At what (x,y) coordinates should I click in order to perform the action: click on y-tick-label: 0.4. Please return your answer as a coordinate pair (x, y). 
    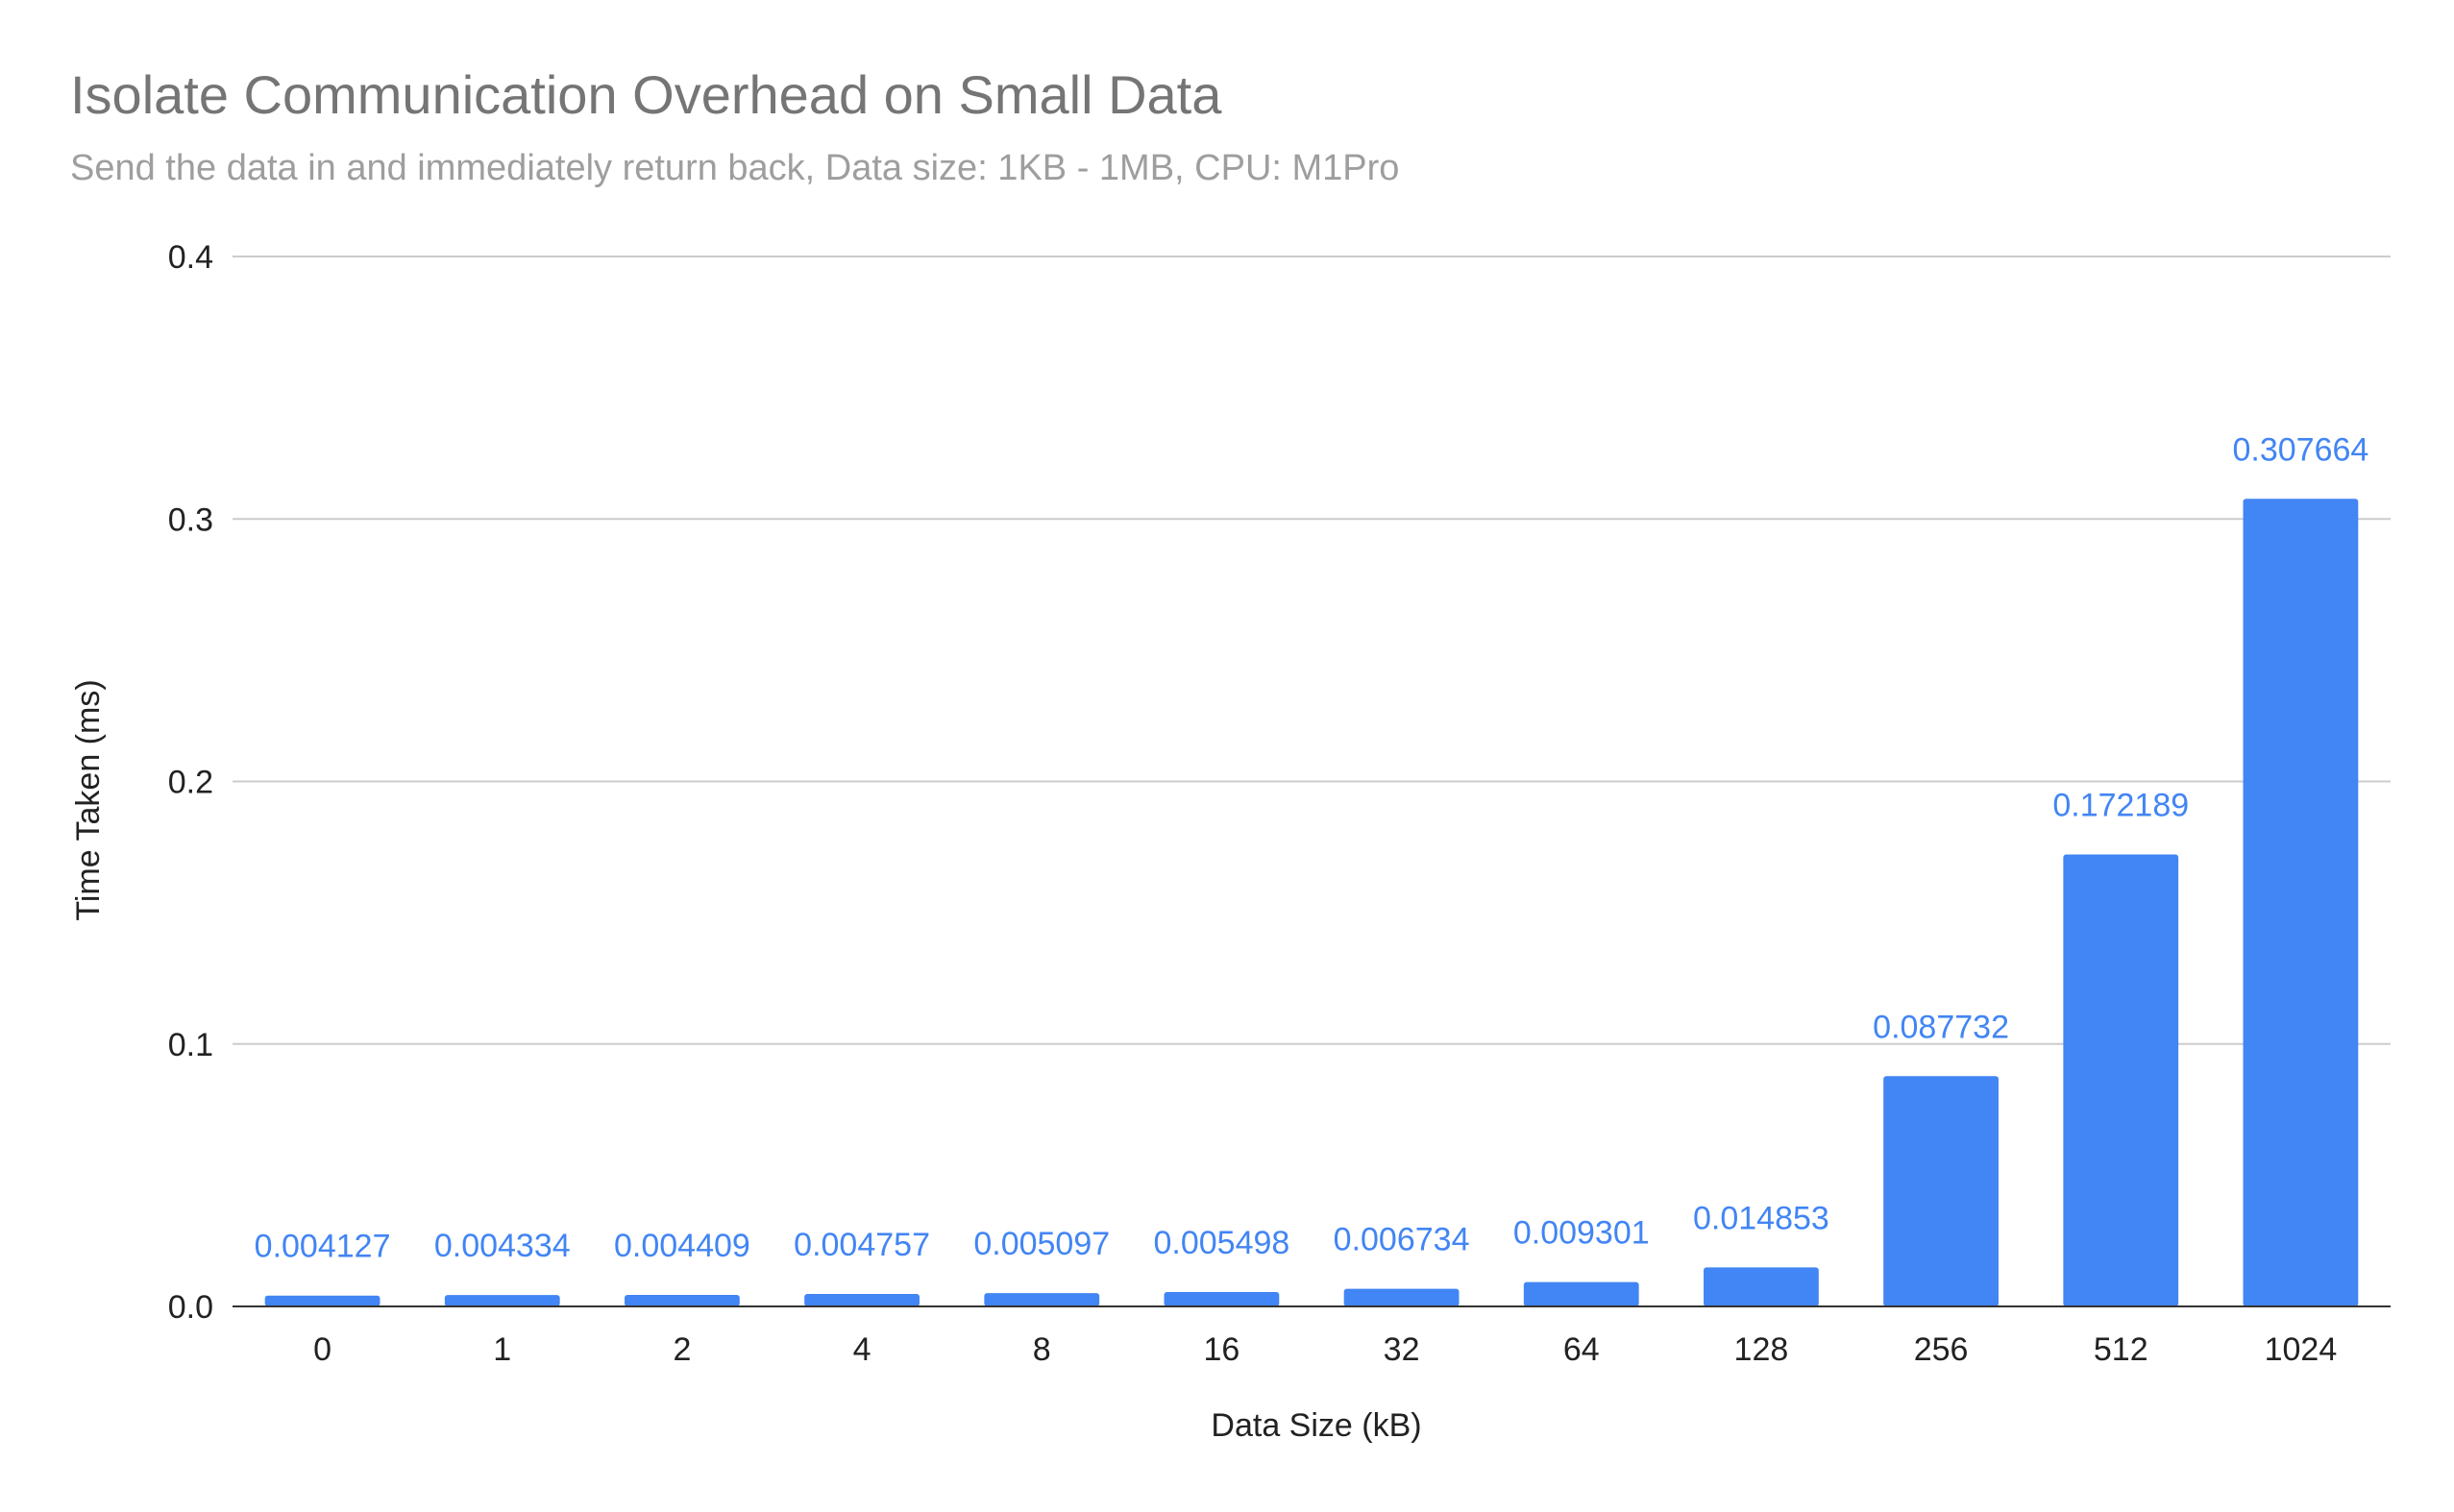
    Looking at the image, I should click on (191, 257).